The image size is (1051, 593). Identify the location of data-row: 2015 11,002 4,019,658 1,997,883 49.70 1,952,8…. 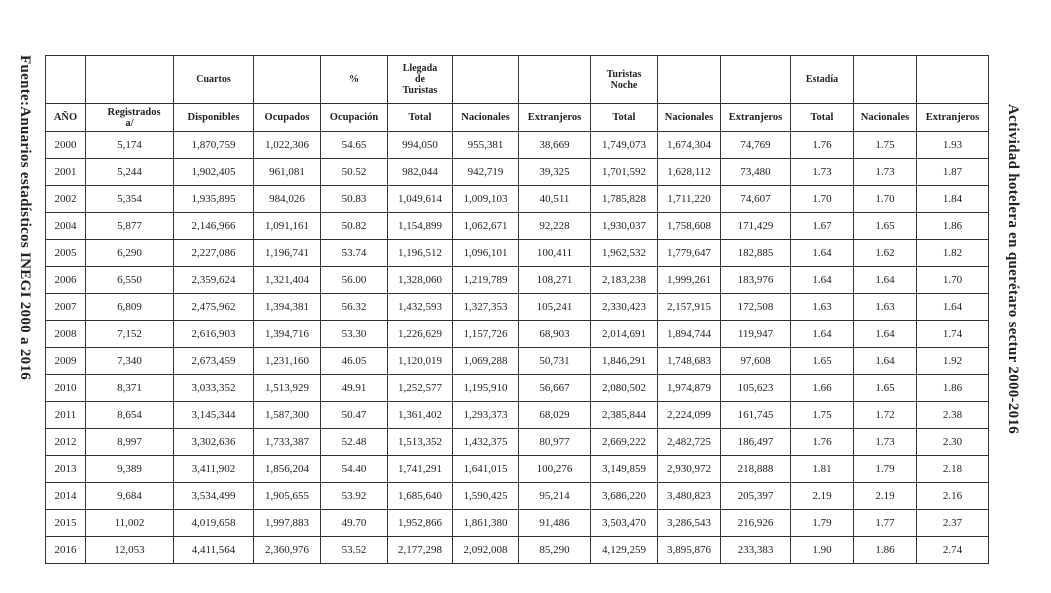
(517, 523).